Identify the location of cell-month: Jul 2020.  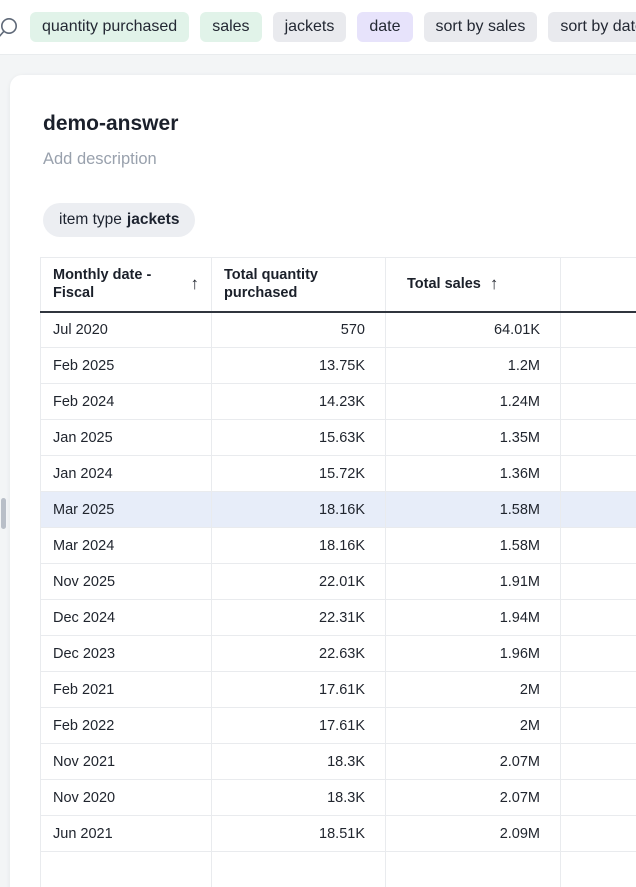
(126, 329).